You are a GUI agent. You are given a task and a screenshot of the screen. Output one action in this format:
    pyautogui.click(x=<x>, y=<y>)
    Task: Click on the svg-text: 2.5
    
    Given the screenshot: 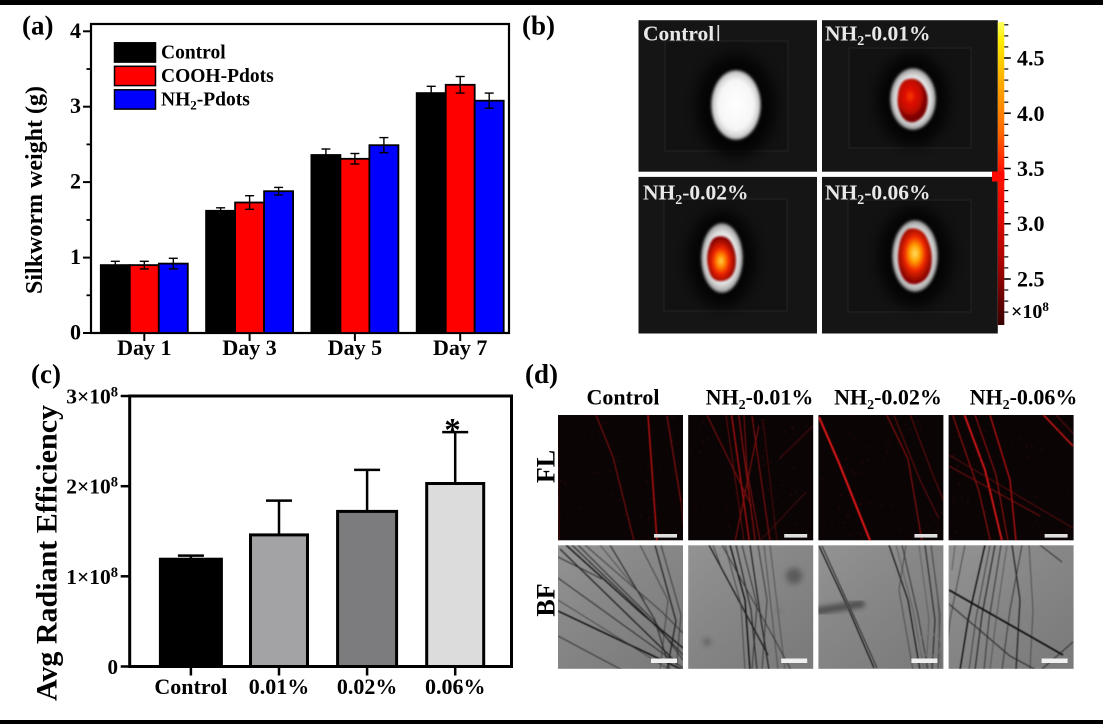 What is the action you would take?
    pyautogui.click(x=1031, y=279)
    